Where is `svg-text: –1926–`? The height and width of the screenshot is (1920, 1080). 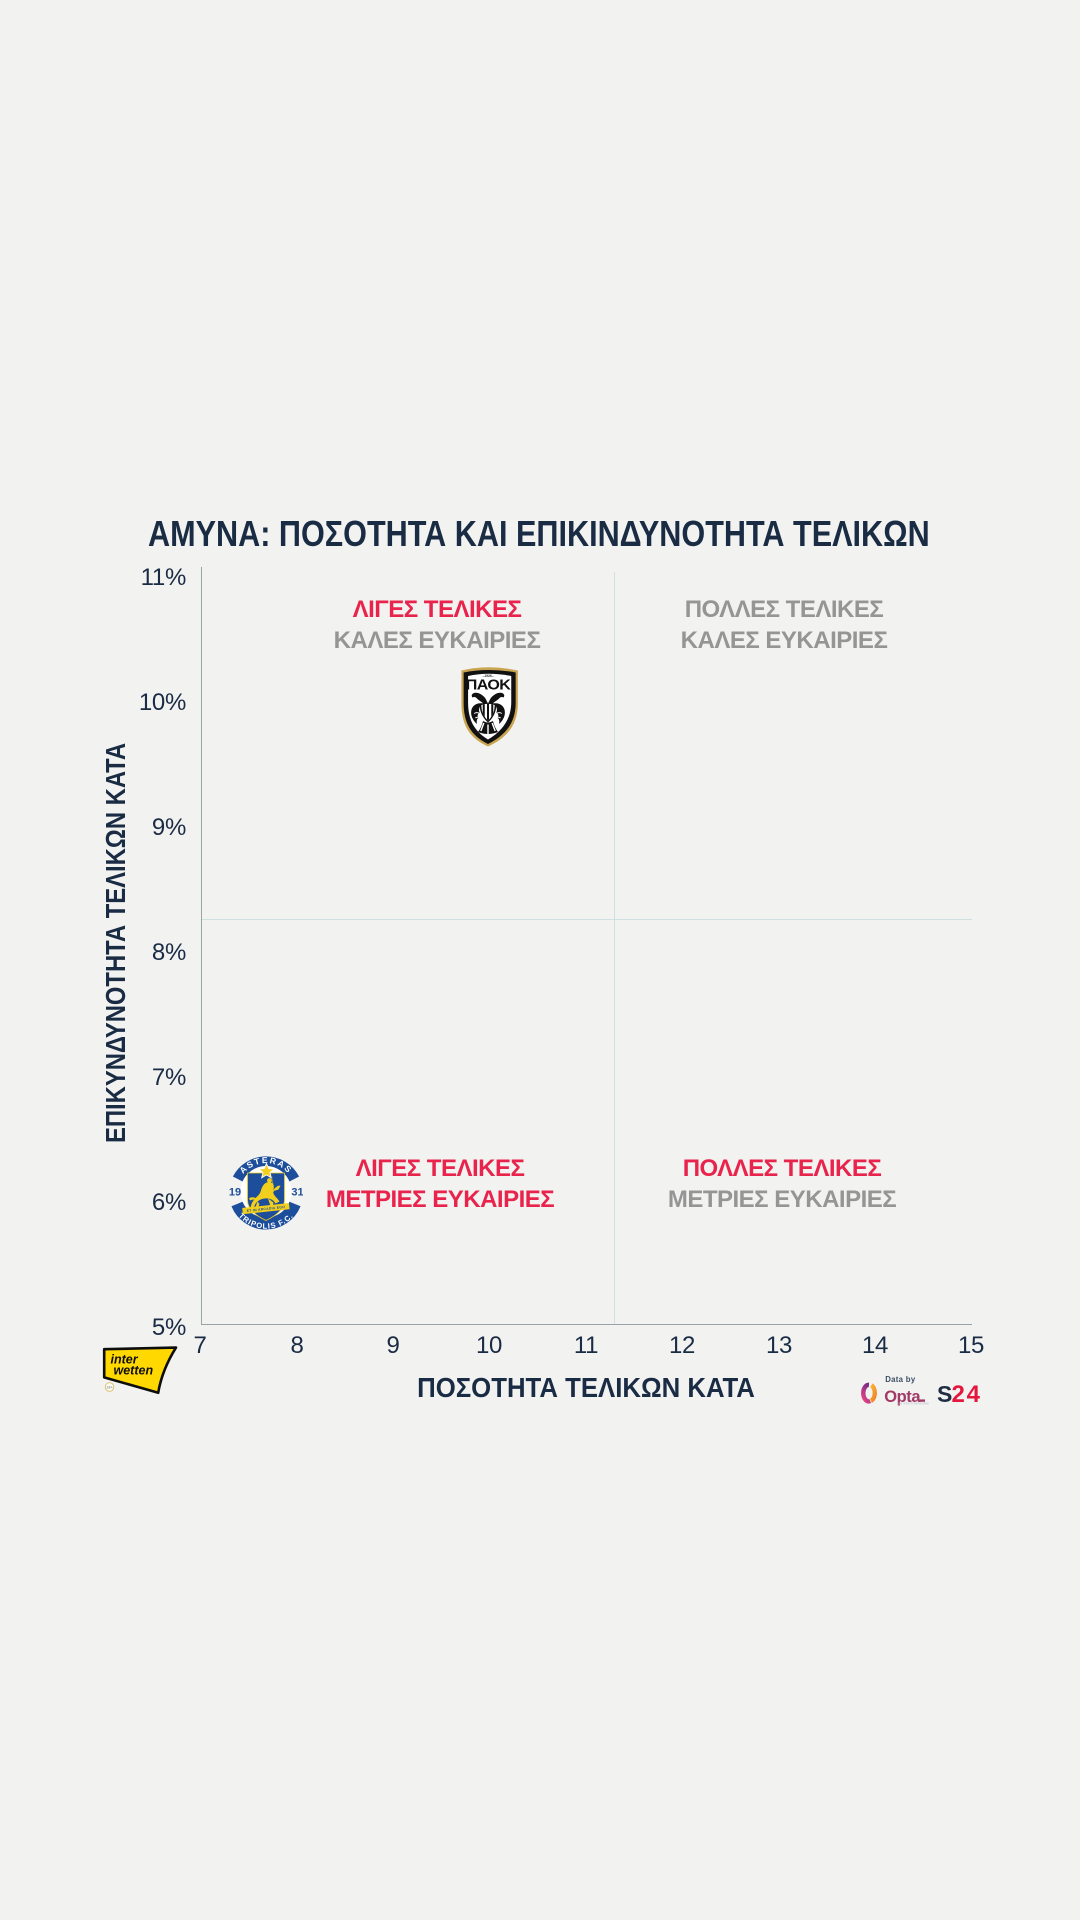
svg-text: –1926– is located at coordinates (487, 676).